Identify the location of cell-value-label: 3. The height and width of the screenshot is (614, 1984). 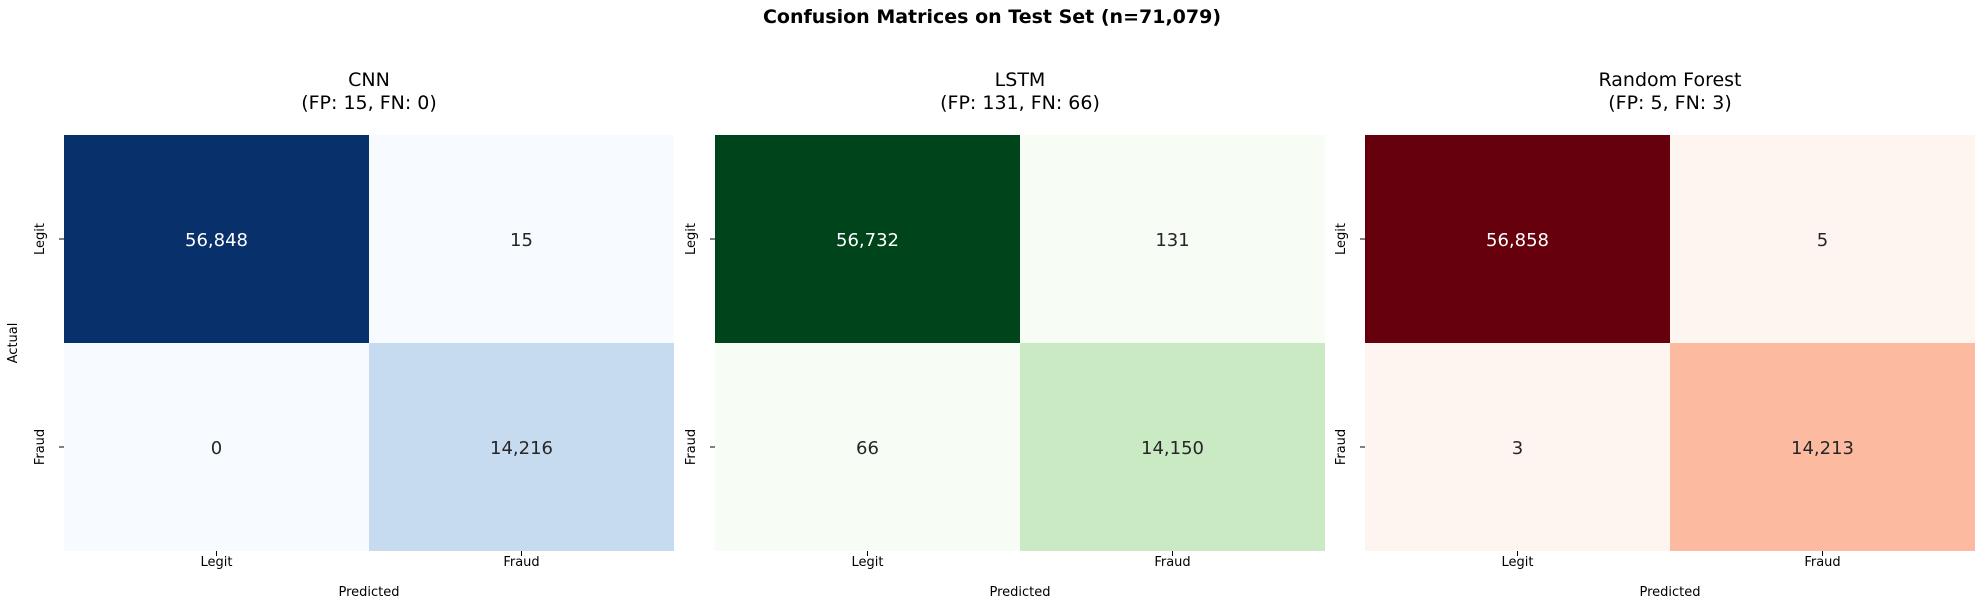
(1517, 448).